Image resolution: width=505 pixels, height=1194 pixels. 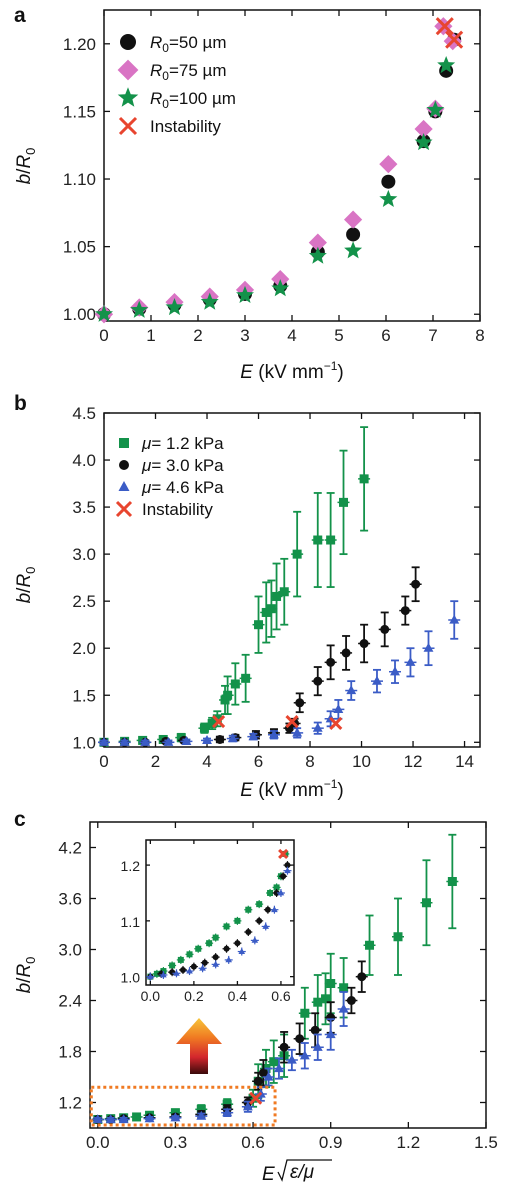 I want to click on legend-label: μ= 3.0 kPa, so click(x=182, y=465).